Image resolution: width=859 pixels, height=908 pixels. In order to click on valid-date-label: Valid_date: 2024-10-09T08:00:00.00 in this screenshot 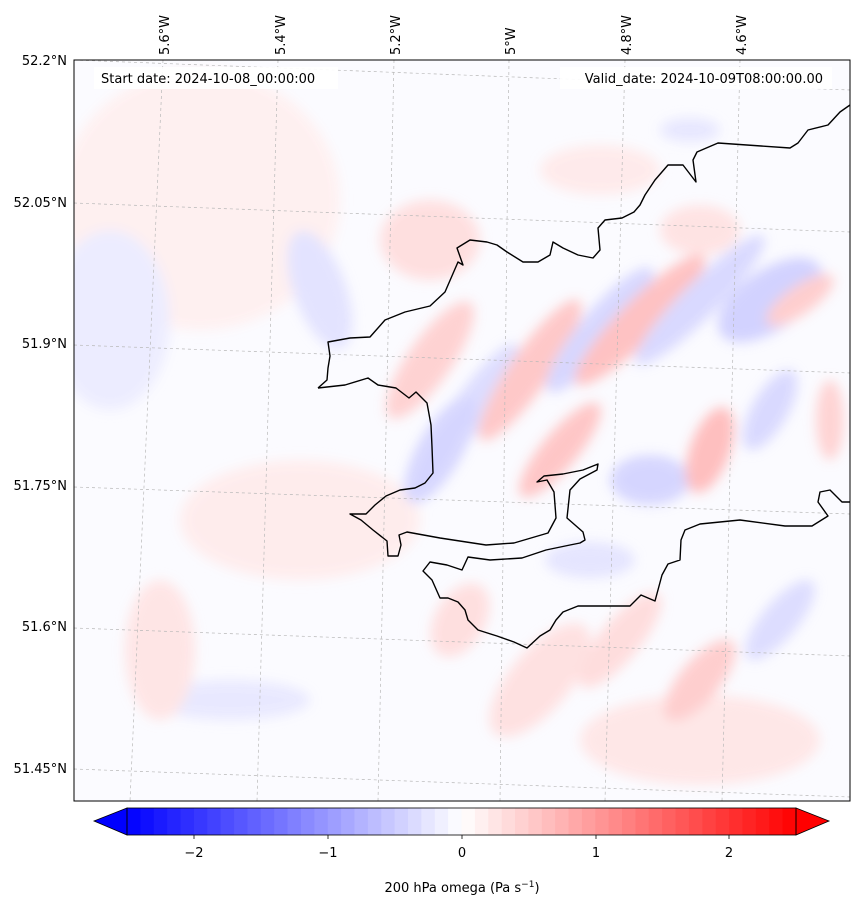, I will do `click(704, 79)`.